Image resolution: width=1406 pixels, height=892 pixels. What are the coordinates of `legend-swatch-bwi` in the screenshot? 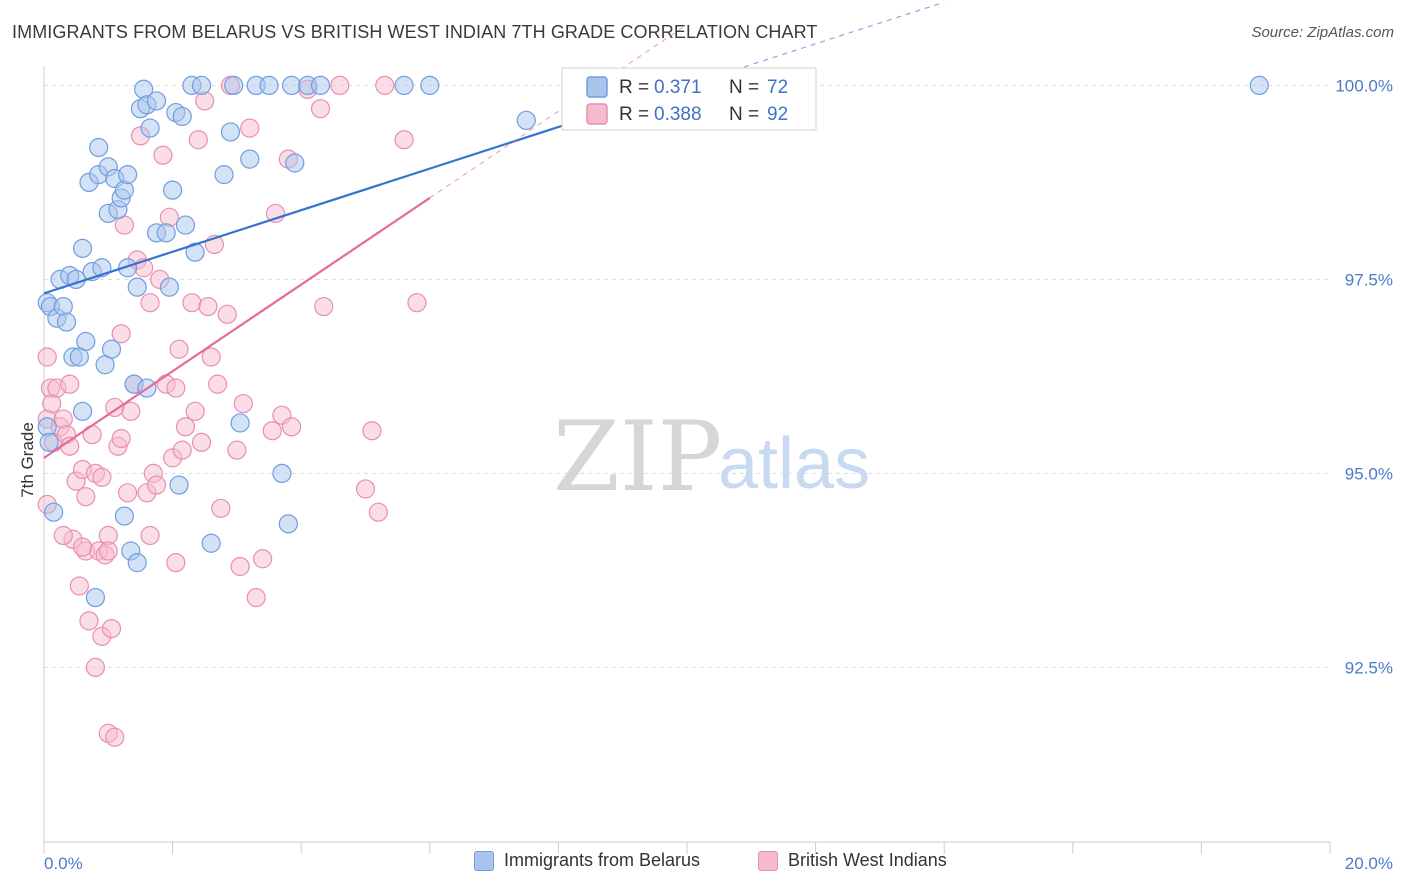 It's located at (768, 860).